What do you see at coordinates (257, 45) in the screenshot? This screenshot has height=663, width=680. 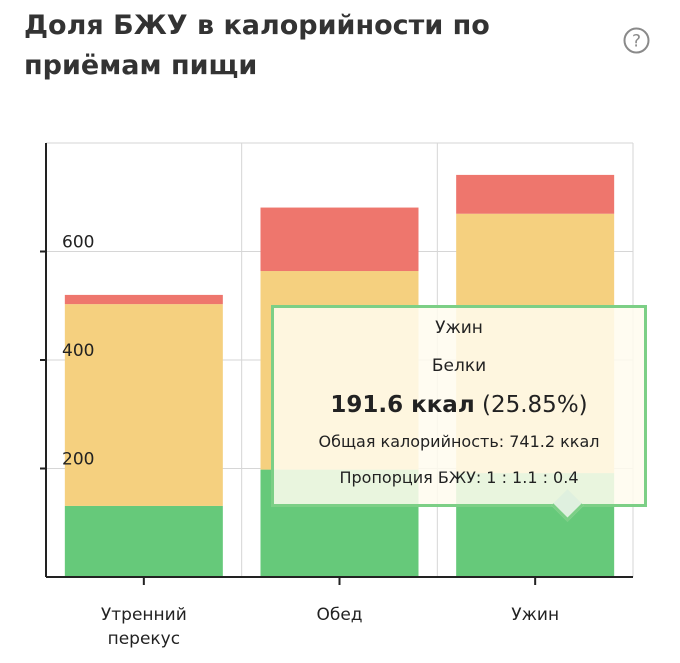 I see `chart-title: Доля БЖУ в калорийности по приёмам пищи` at bounding box center [257, 45].